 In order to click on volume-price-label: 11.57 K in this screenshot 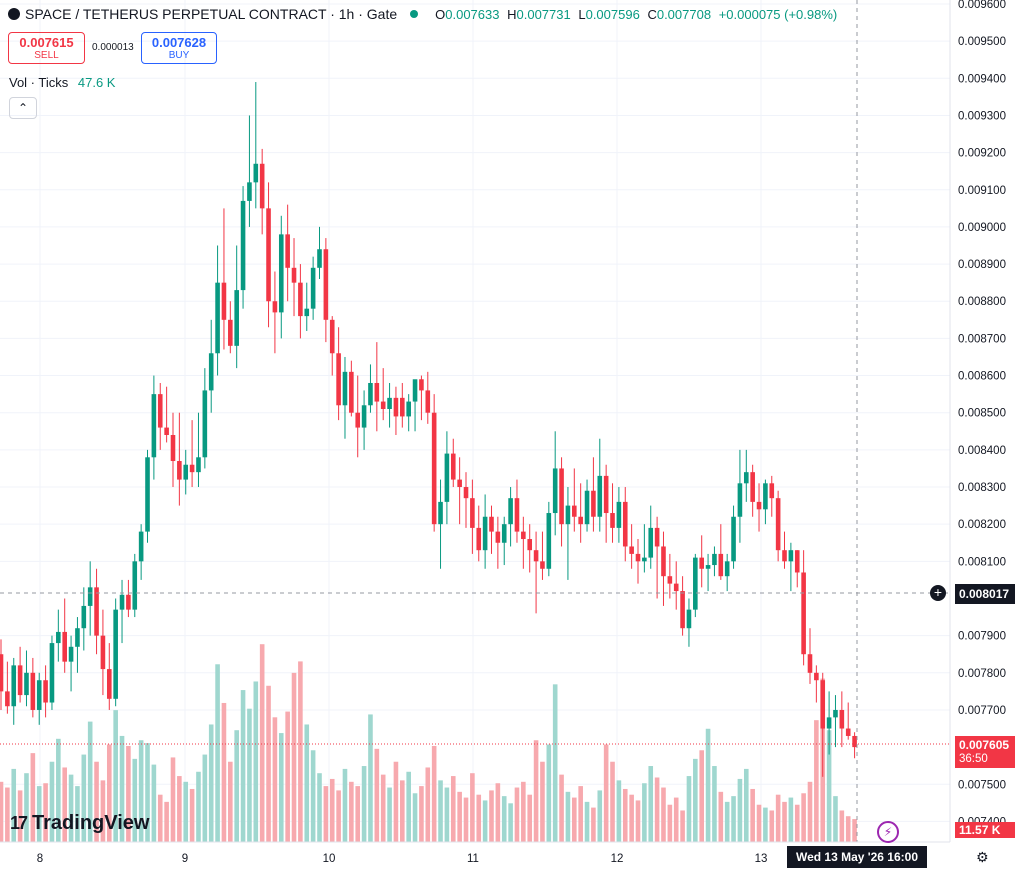, I will do `click(985, 830)`.